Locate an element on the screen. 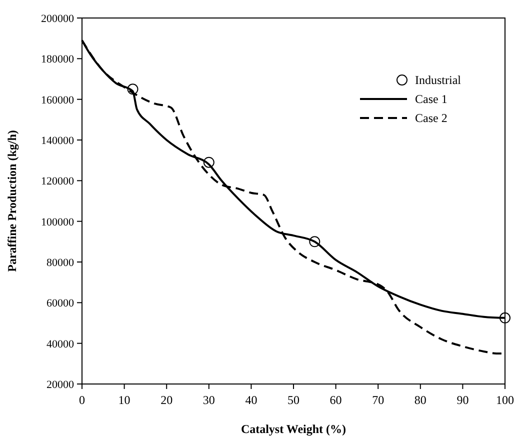  x-tick-label: 40 is located at coordinates (251, 400).